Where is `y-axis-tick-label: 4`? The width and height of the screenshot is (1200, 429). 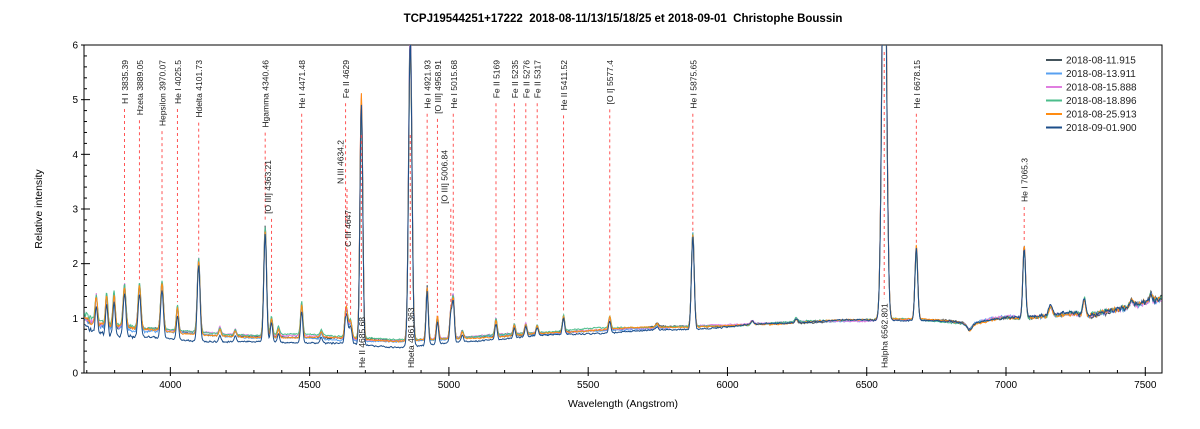
y-axis-tick-label: 4 is located at coordinates (75, 155).